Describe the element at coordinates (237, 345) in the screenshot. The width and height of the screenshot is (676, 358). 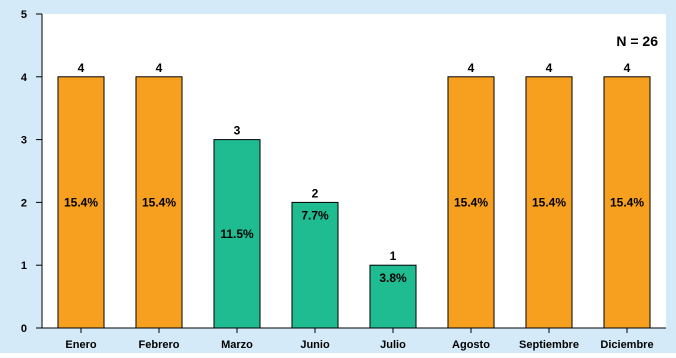
I see `x-category-label: Marzo` at that location.